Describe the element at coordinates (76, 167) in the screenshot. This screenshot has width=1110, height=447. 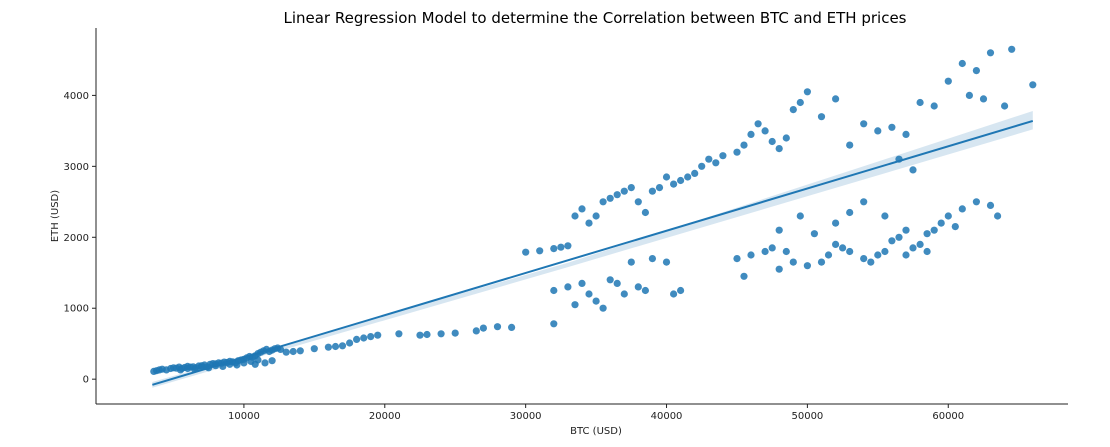
I see `y-tick-label: 3000` at that location.